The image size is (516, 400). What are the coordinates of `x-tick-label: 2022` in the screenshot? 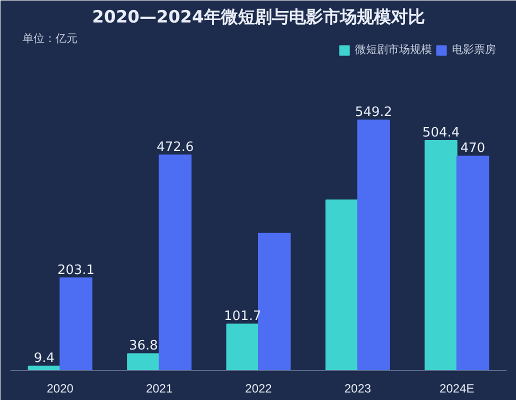 It's located at (258, 389).